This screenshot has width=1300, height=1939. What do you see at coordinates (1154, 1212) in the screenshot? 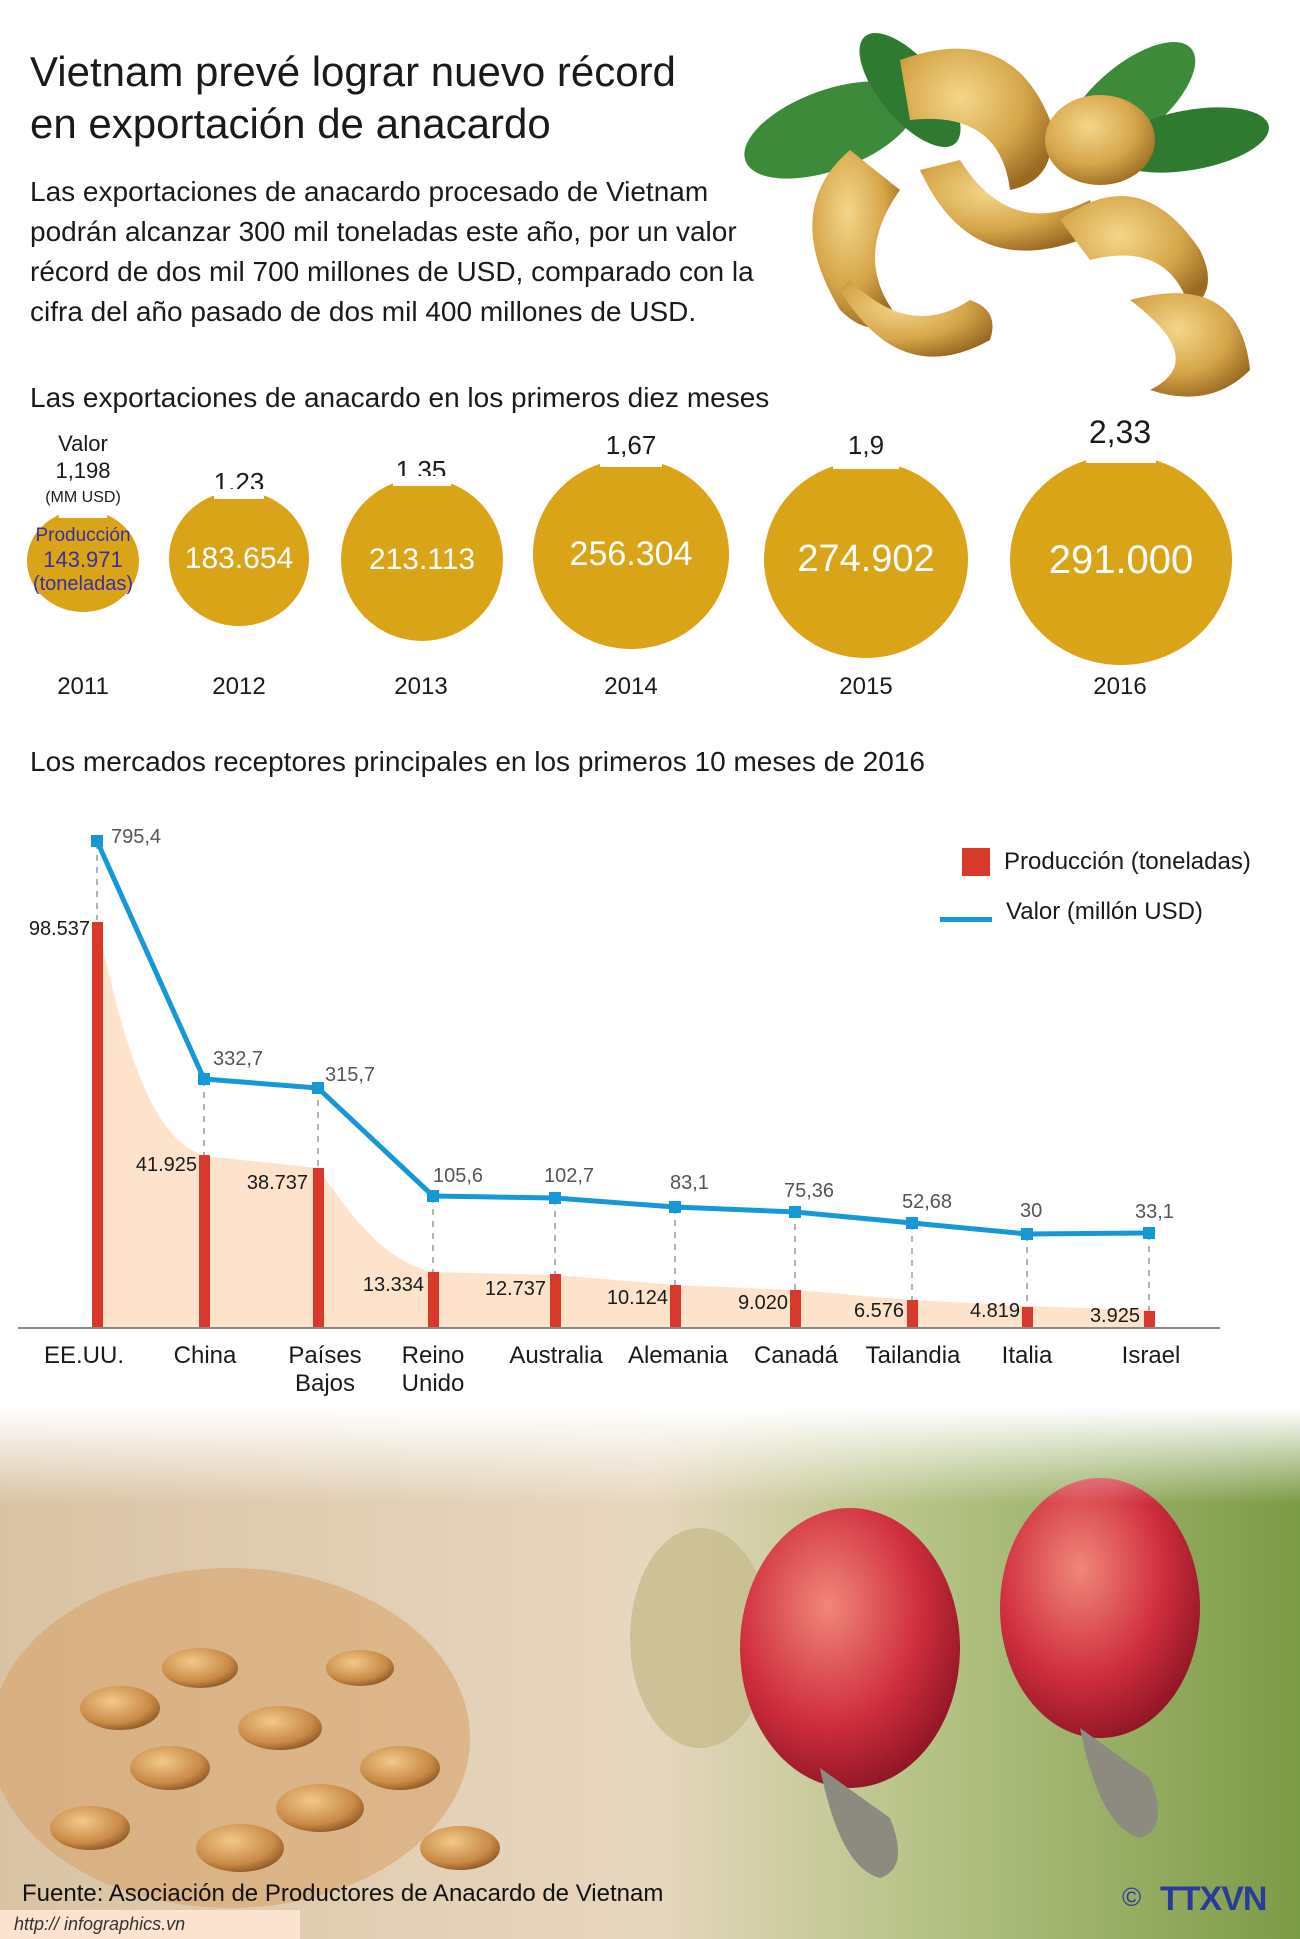
I see `value-label: 33,1` at bounding box center [1154, 1212].